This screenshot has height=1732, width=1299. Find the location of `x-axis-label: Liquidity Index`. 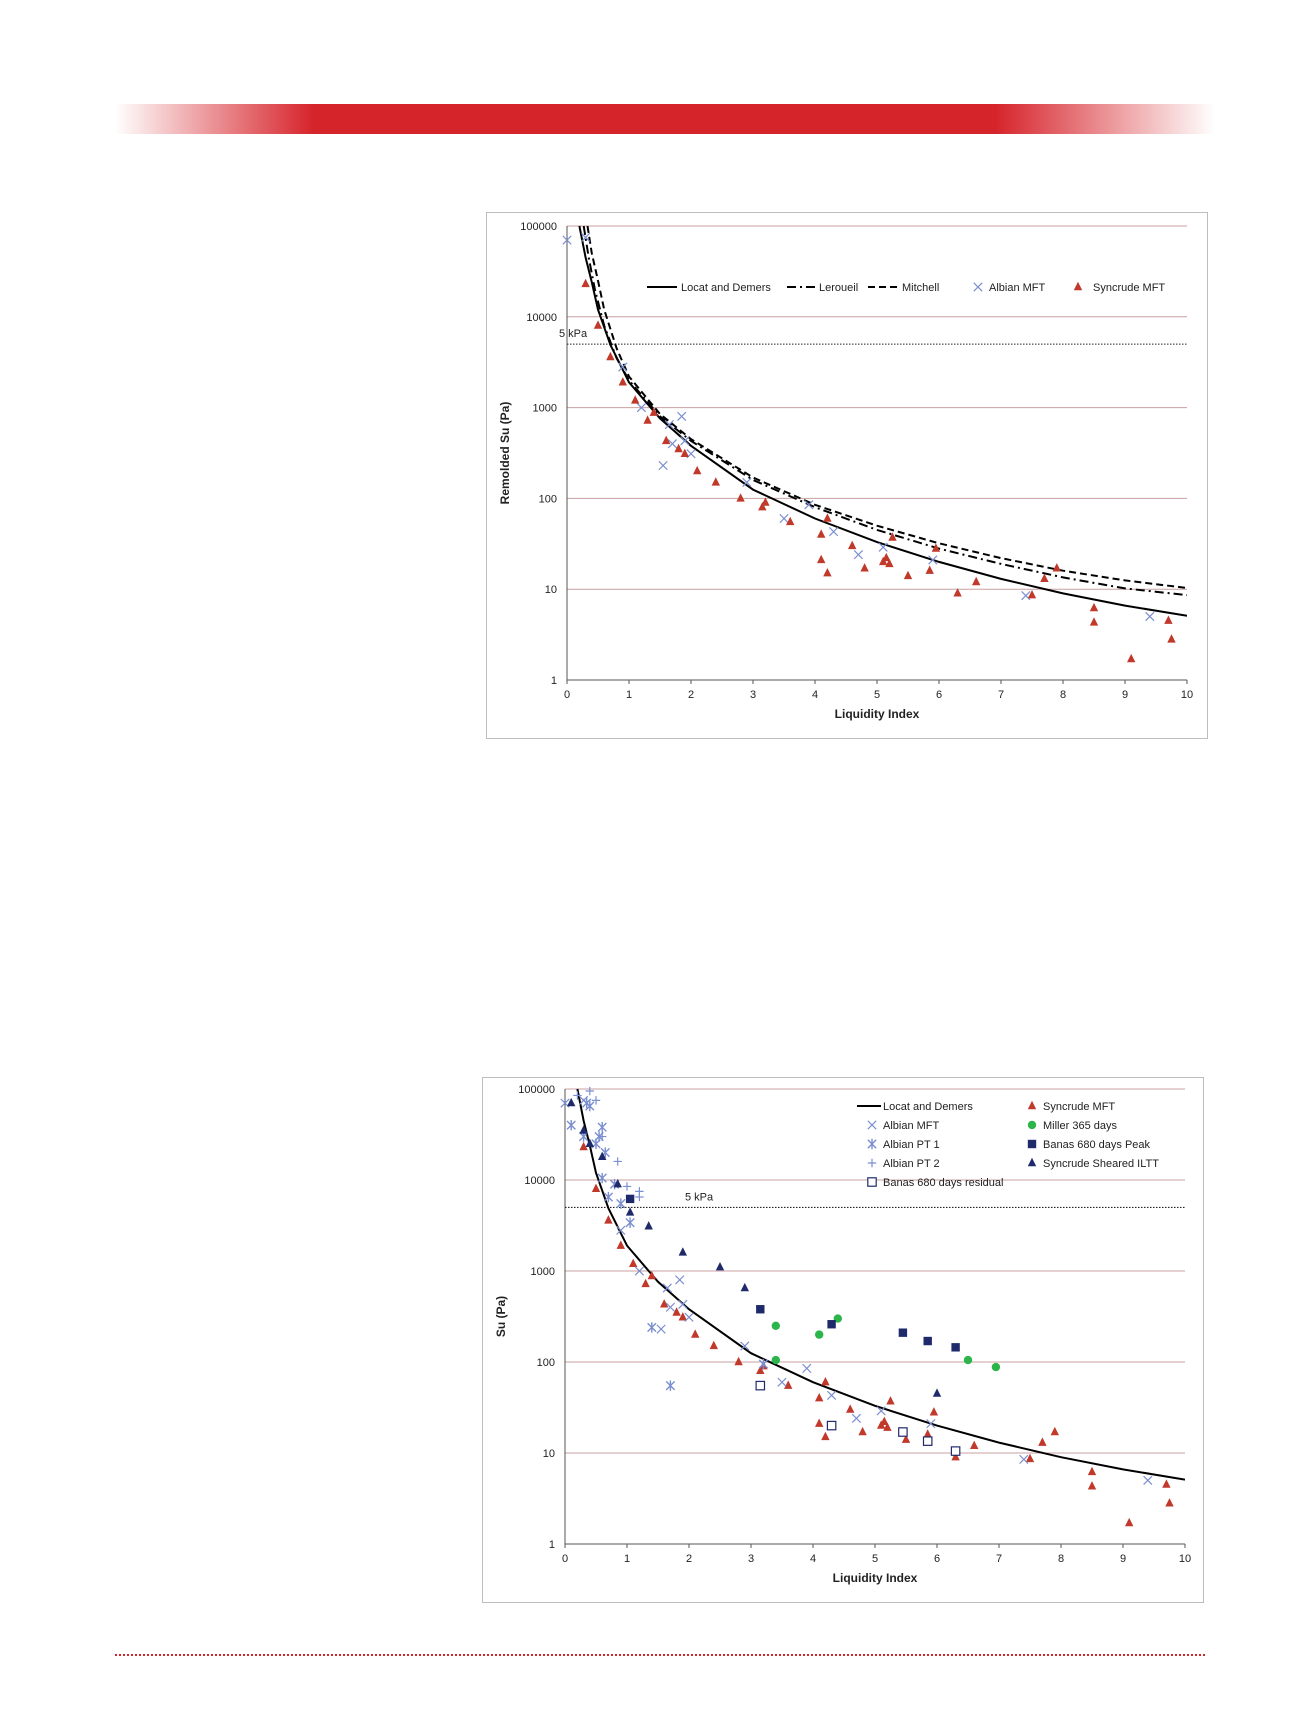

x-axis-label: Liquidity Index is located at coordinates (875, 1578).